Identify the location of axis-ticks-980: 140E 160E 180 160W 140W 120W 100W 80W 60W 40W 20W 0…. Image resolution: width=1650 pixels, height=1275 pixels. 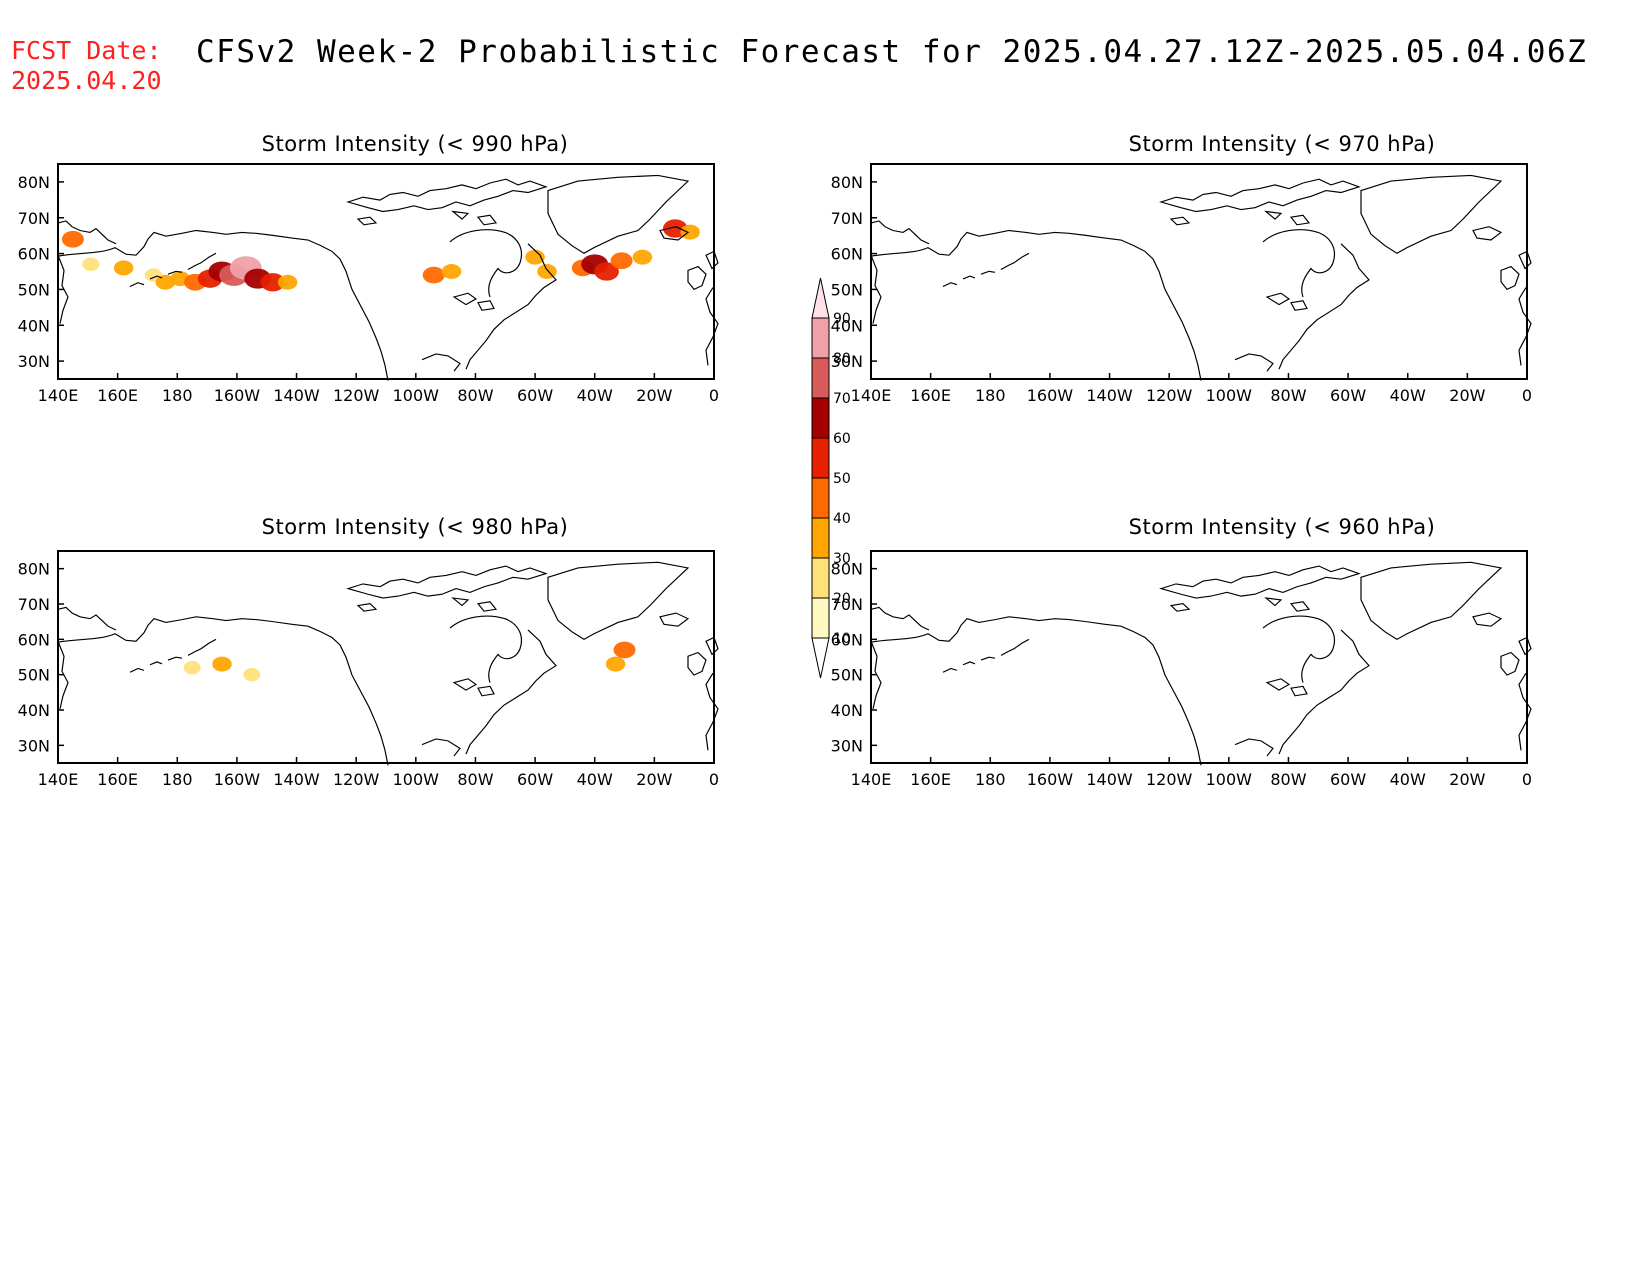
(368, 674).